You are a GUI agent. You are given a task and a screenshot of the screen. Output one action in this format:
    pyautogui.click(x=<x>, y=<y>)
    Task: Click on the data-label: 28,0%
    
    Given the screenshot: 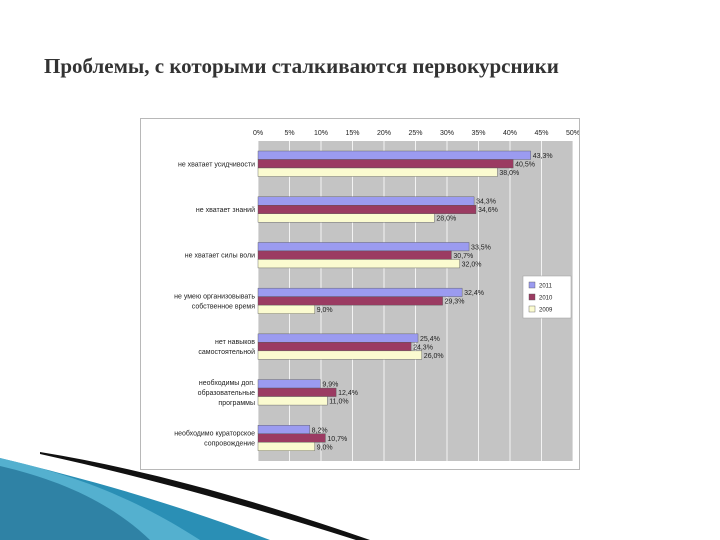 What is the action you would take?
    pyautogui.click(x=446, y=219)
    